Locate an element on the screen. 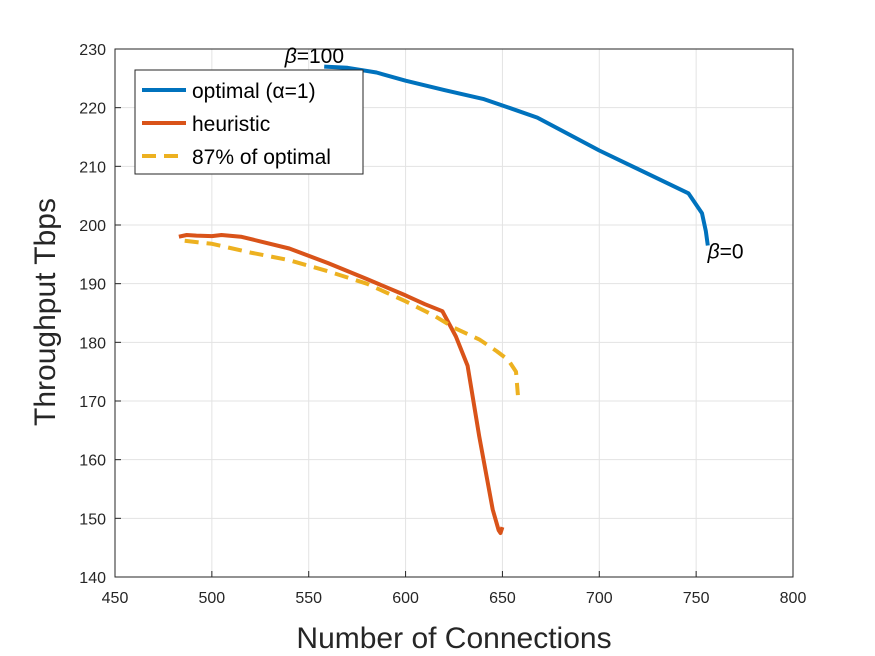 Image resolution: width=875 pixels, height=656 pixels. legend: optimal (α=1) heuristic 87% of optimal is located at coordinates (249, 122).